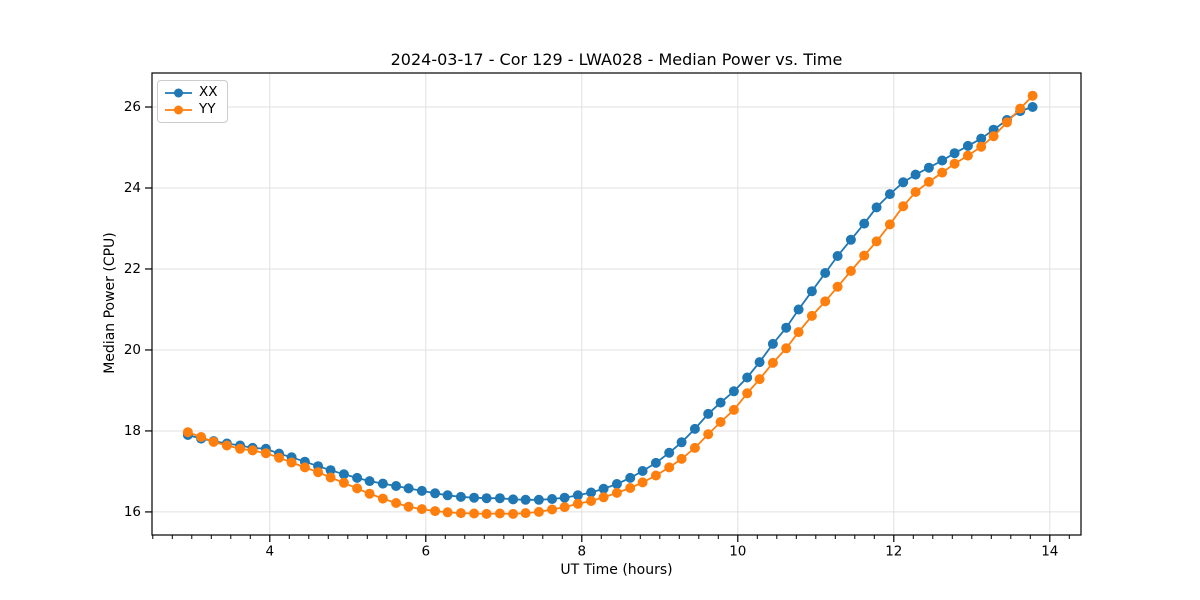 The width and height of the screenshot is (1200, 600). Describe the element at coordinates (132, 188) in the screenshot. I see `y-tick-label: 24` at that location.